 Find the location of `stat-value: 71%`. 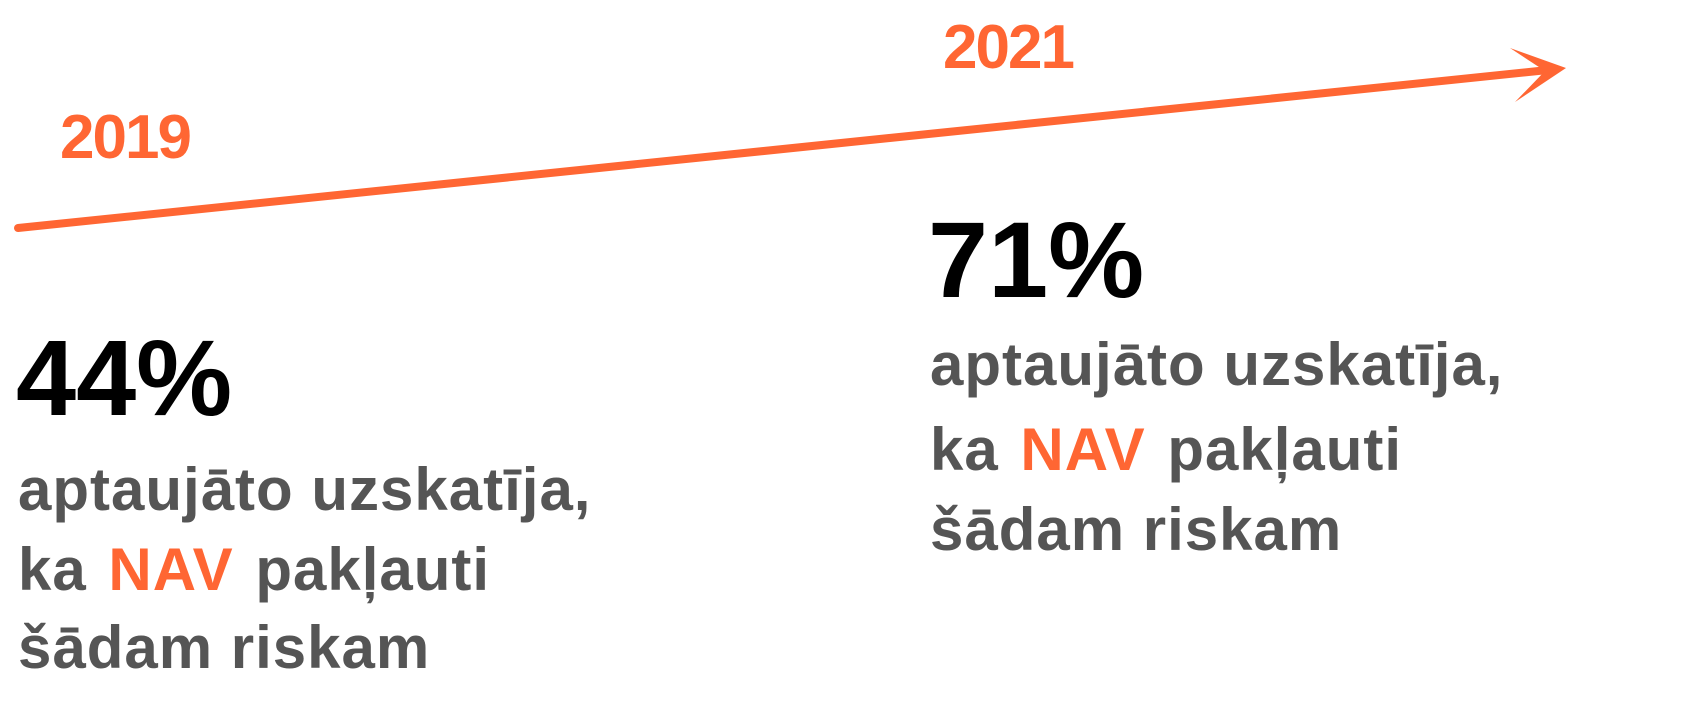

stat-value: 71% is located at coordinates (1036, 259).